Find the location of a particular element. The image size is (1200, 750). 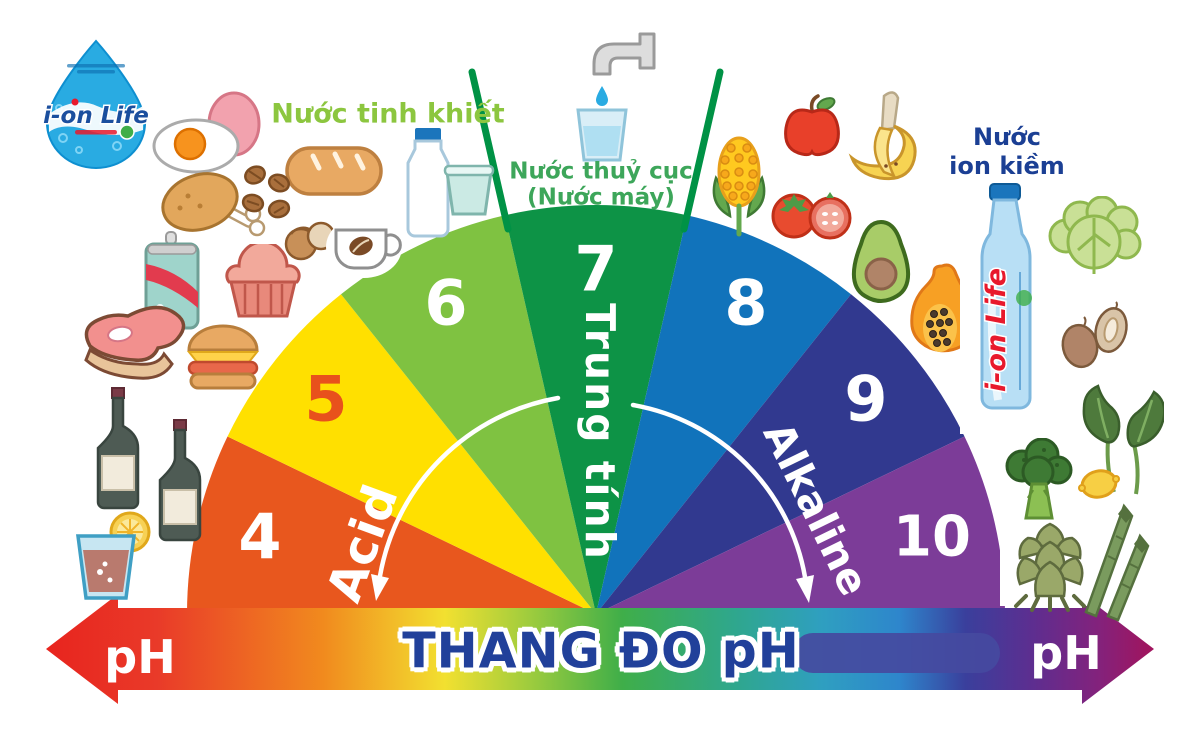

ion-life-logo: i-on Life is located at coordinates (96, 106).